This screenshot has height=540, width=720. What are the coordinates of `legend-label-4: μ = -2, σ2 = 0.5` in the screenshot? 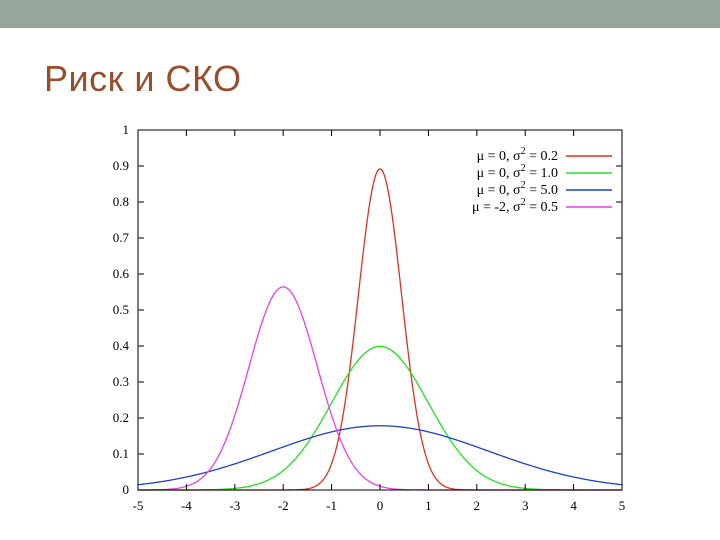 It's located at (515, 206).